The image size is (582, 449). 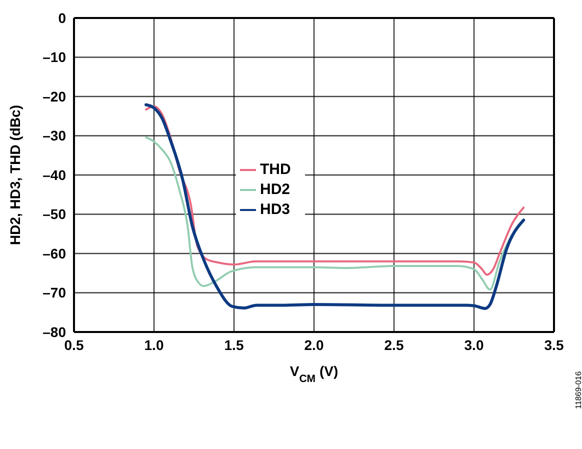 I want to click on x-tick-label: 1.0, so click(x=154, y=344).